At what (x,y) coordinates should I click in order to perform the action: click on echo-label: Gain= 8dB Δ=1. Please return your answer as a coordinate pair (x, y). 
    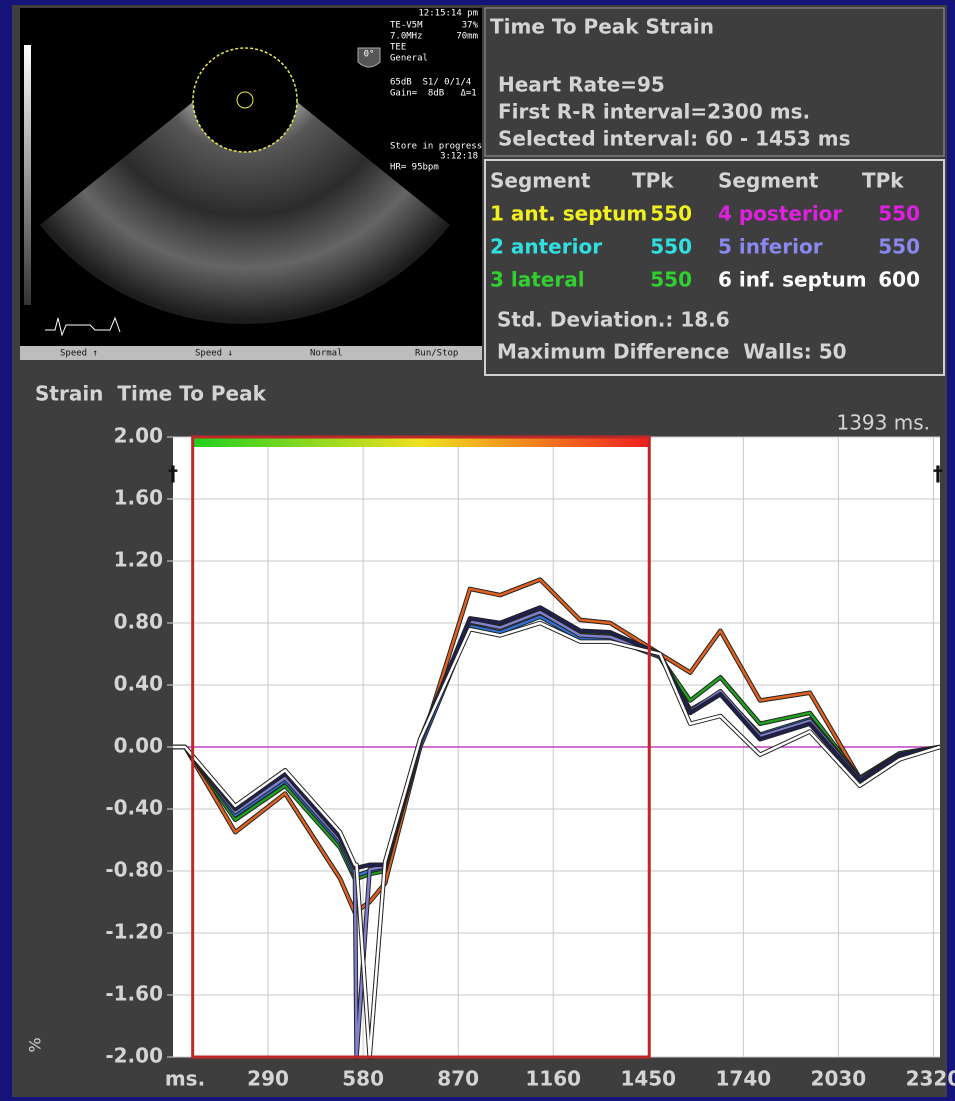
    Looking at the image, I should click on (433, 94).